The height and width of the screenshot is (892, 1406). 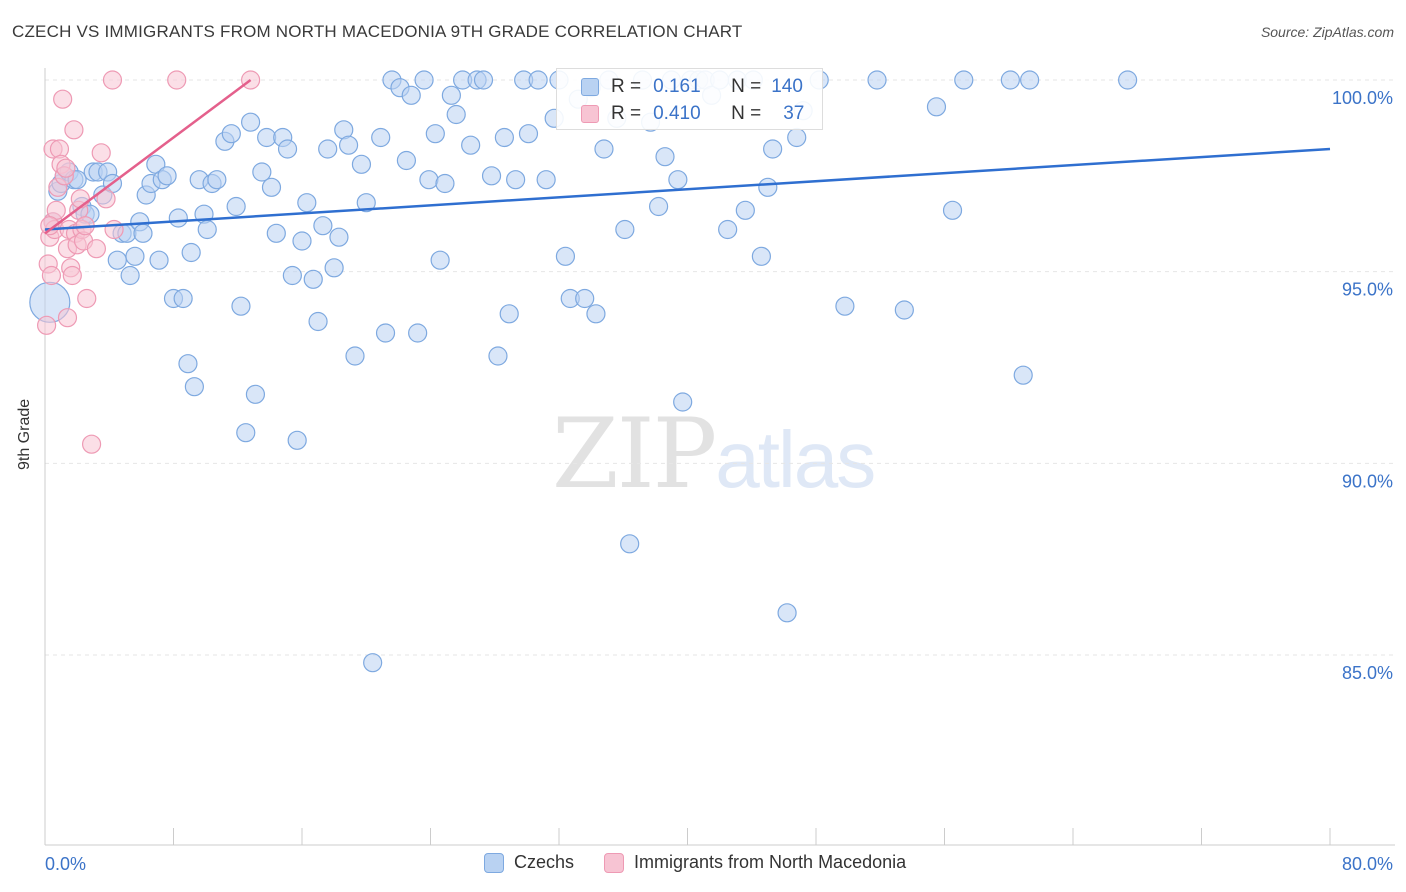 I want to click on r-value: 0.410, so click(x=677, y=113).